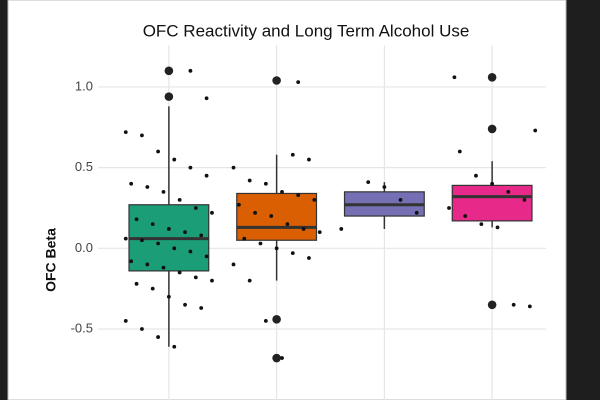 The width and height of the screenshot is (600, 400). What do you see at coordinates (82, 327) in the screenshot?
I see `y-tick-label: -0.5` at bounding box center [82, 327].